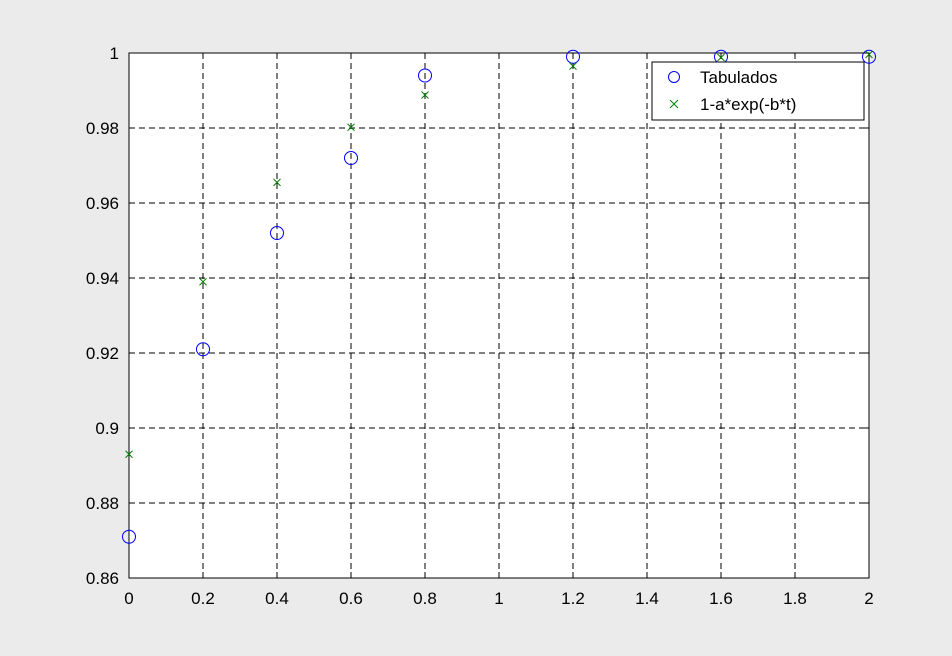  Describe the element at coordinates (721, 598) in the screenshot. I see `x-tick-label: 1.6` at that location.